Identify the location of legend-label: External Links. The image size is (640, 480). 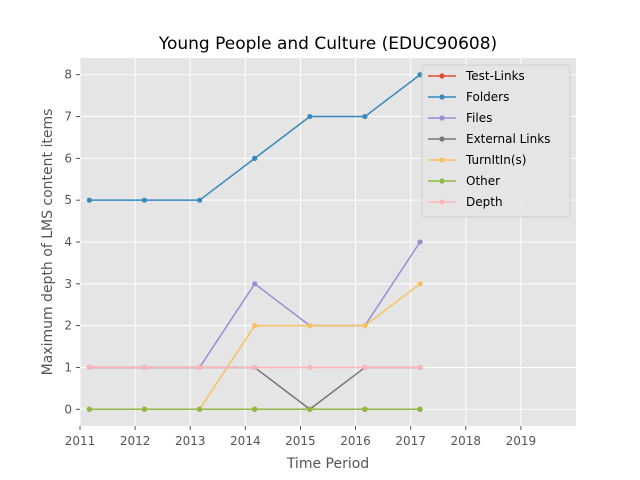
(508, 139).